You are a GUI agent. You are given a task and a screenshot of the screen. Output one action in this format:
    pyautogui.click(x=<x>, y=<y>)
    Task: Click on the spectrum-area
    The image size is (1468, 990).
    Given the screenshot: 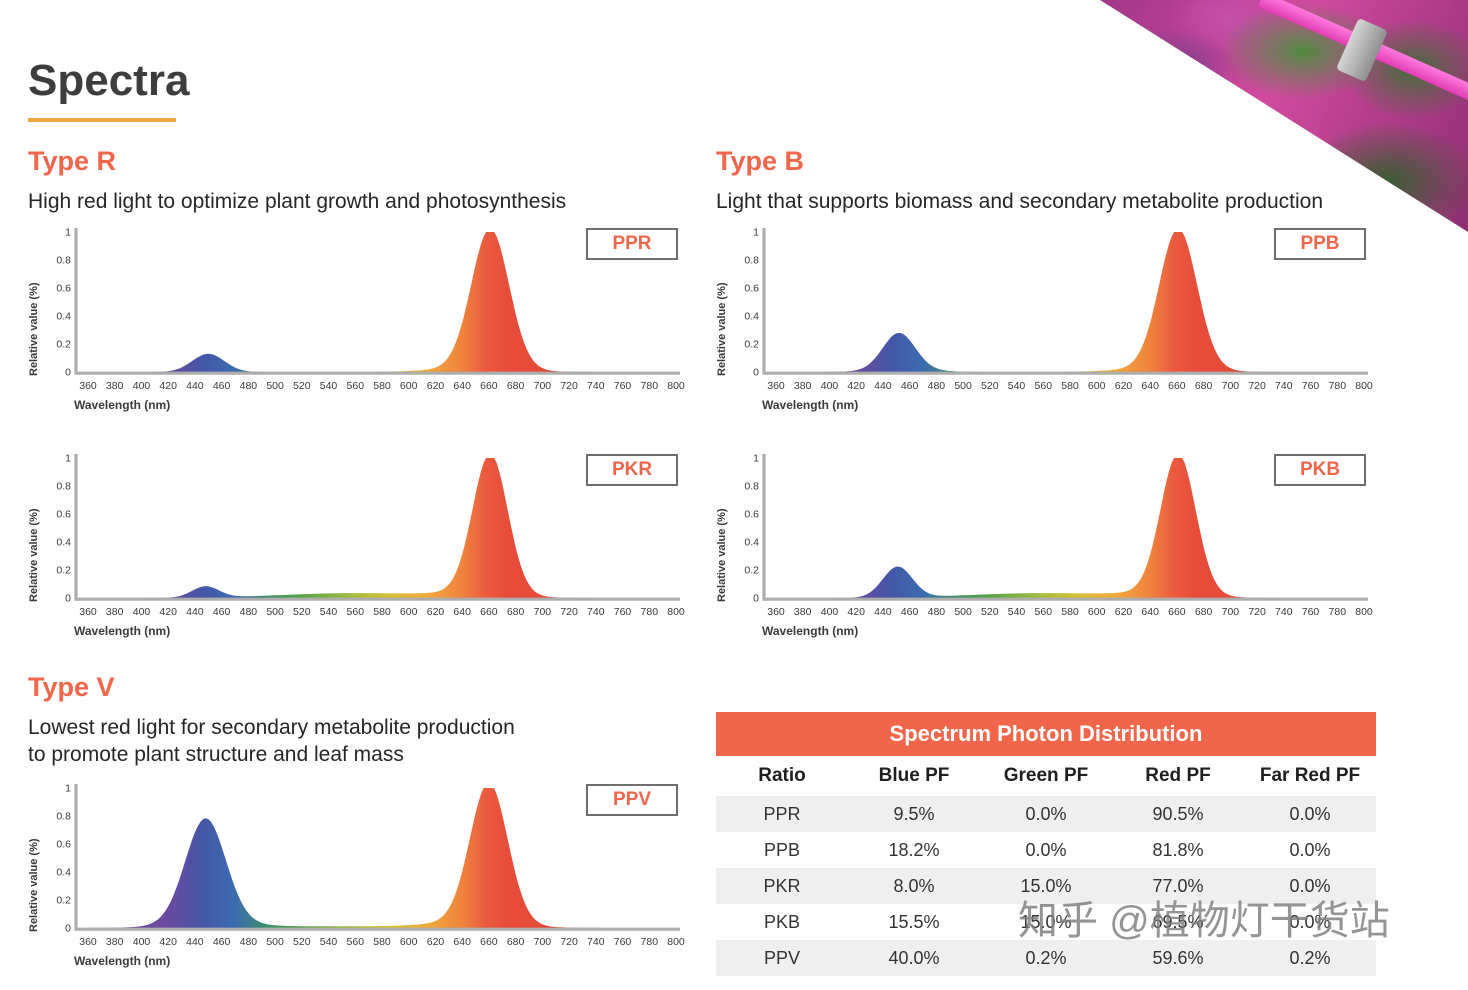 What is the action you would take?
    pyautogui.click(x=382, y=858)
    